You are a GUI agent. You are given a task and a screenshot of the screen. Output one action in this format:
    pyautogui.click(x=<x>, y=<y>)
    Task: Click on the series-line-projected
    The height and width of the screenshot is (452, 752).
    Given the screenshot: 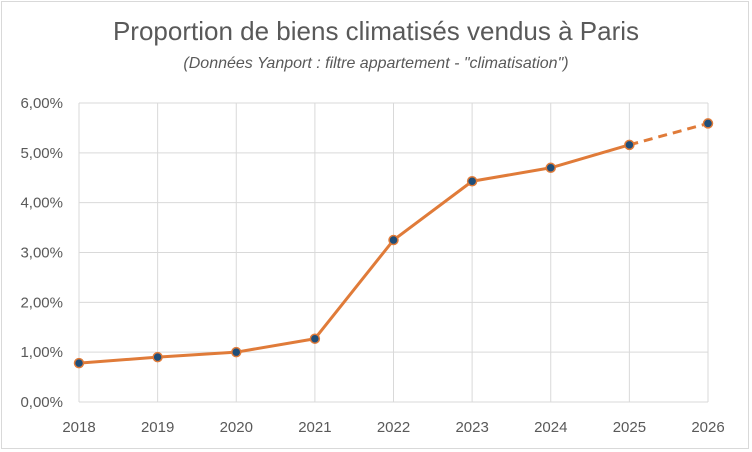 What is the action you would take?
    pyautogui.click(x=668, y=134)
    